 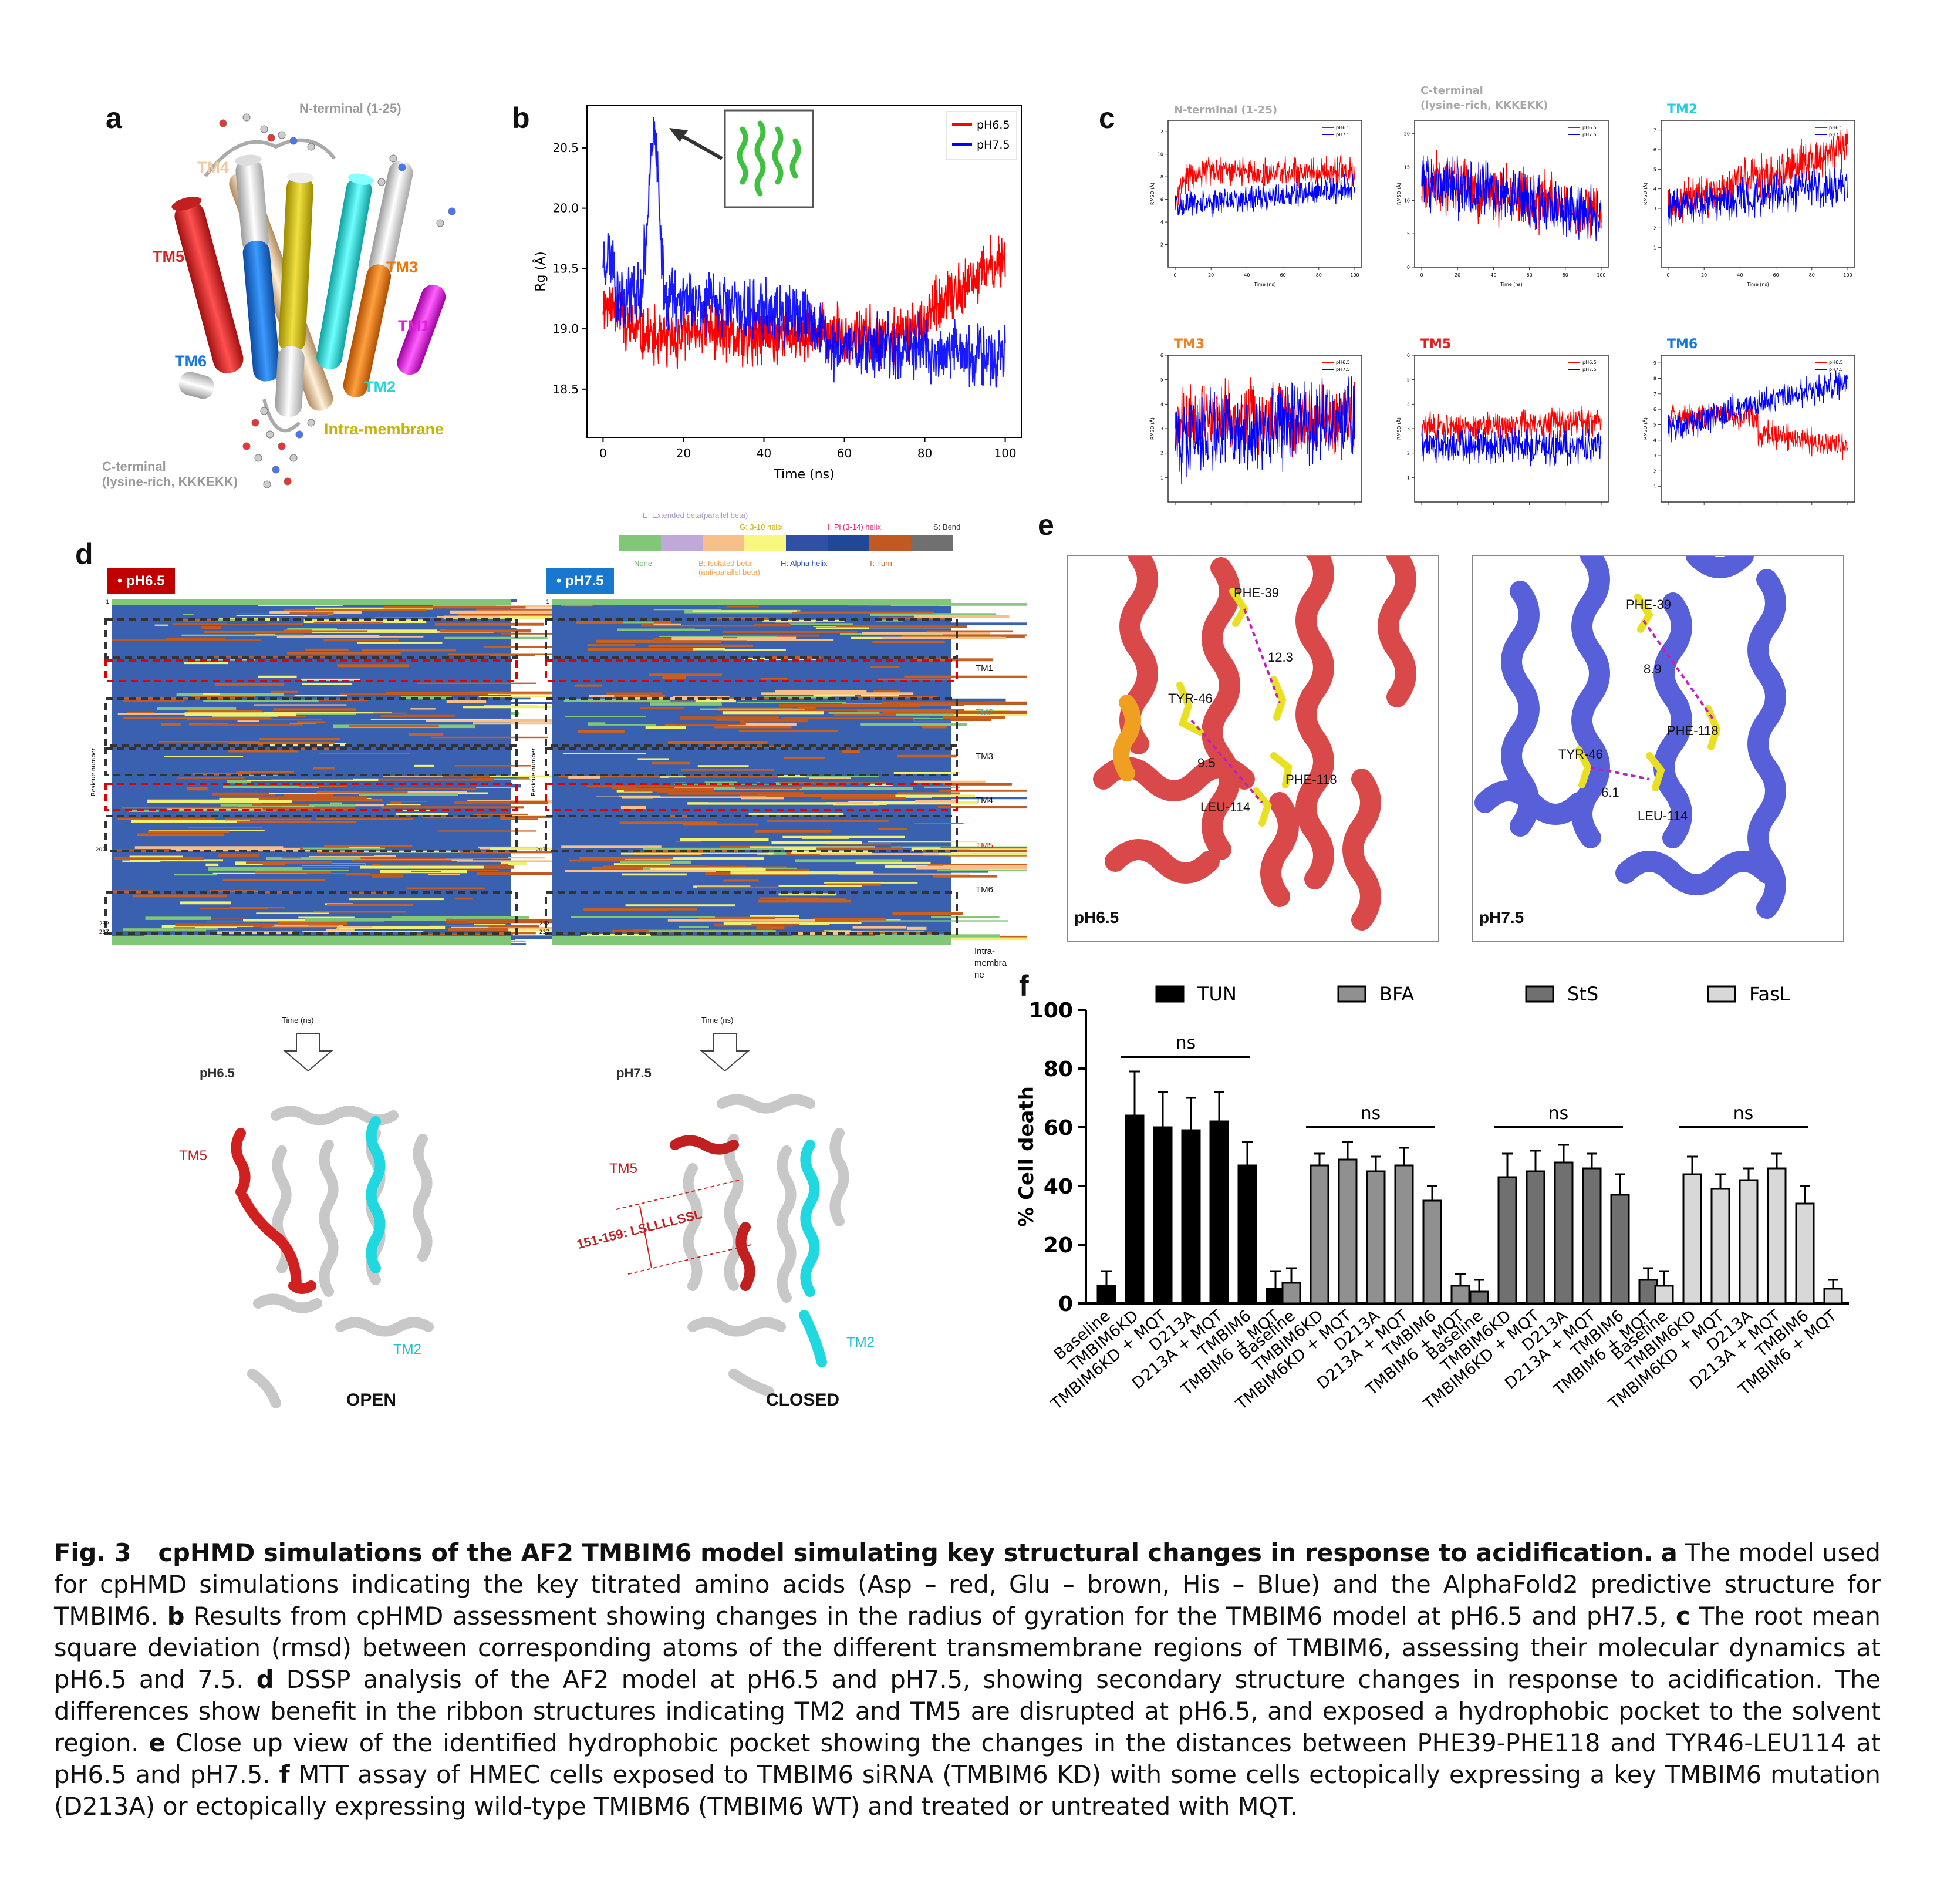 What do you see at coordinates (1847, 275) in the screenshot?
I see `rmsd-xtick-label-2: 100` at bounding box center [1847, 275].